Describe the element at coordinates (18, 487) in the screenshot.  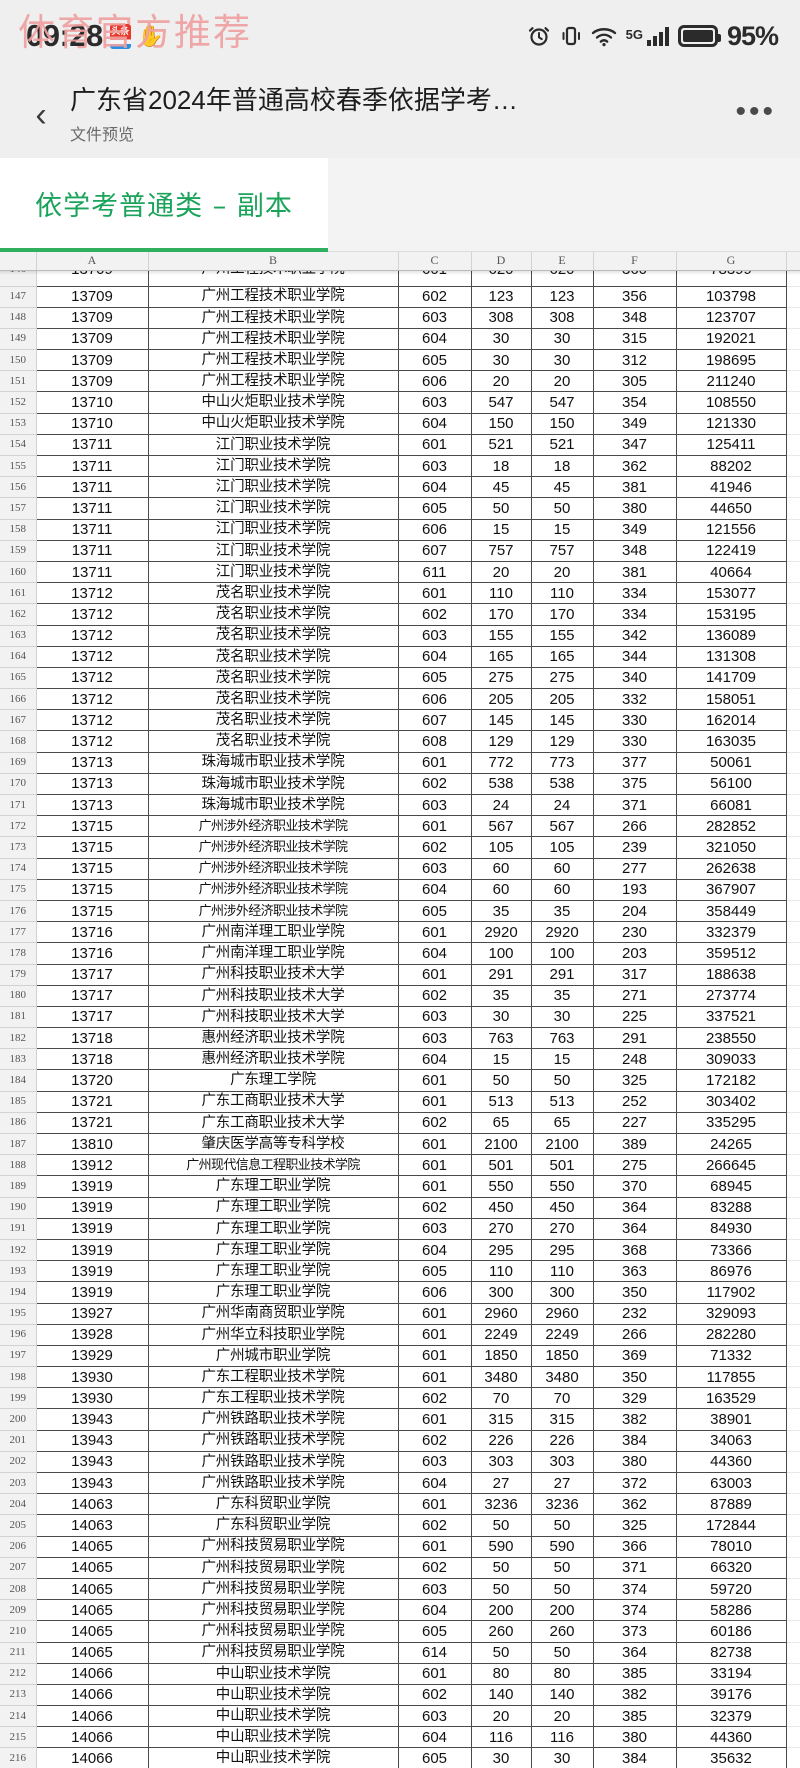
I see `row-number: 156` at that location.